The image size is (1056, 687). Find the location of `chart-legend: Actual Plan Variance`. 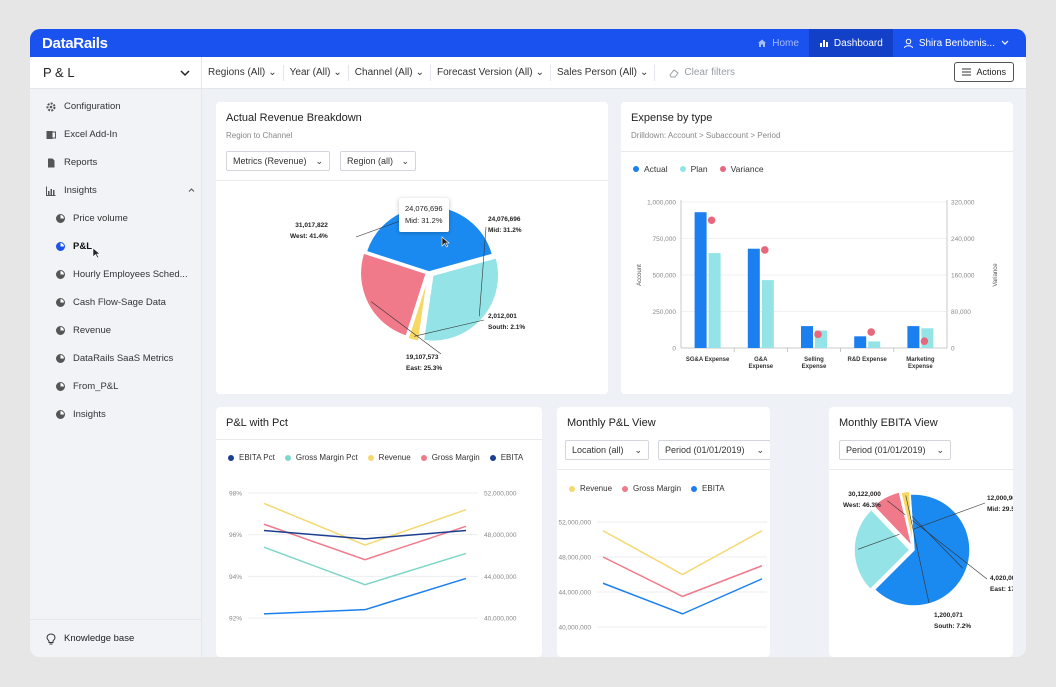

chart-legend: Actual Plan Variance is located at coordinates (698, 169).